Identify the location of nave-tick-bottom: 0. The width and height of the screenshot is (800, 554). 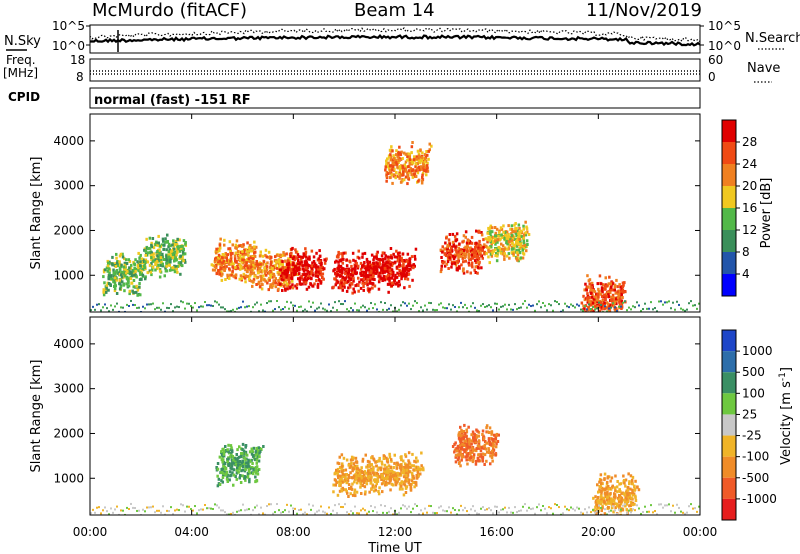
(712, 77).